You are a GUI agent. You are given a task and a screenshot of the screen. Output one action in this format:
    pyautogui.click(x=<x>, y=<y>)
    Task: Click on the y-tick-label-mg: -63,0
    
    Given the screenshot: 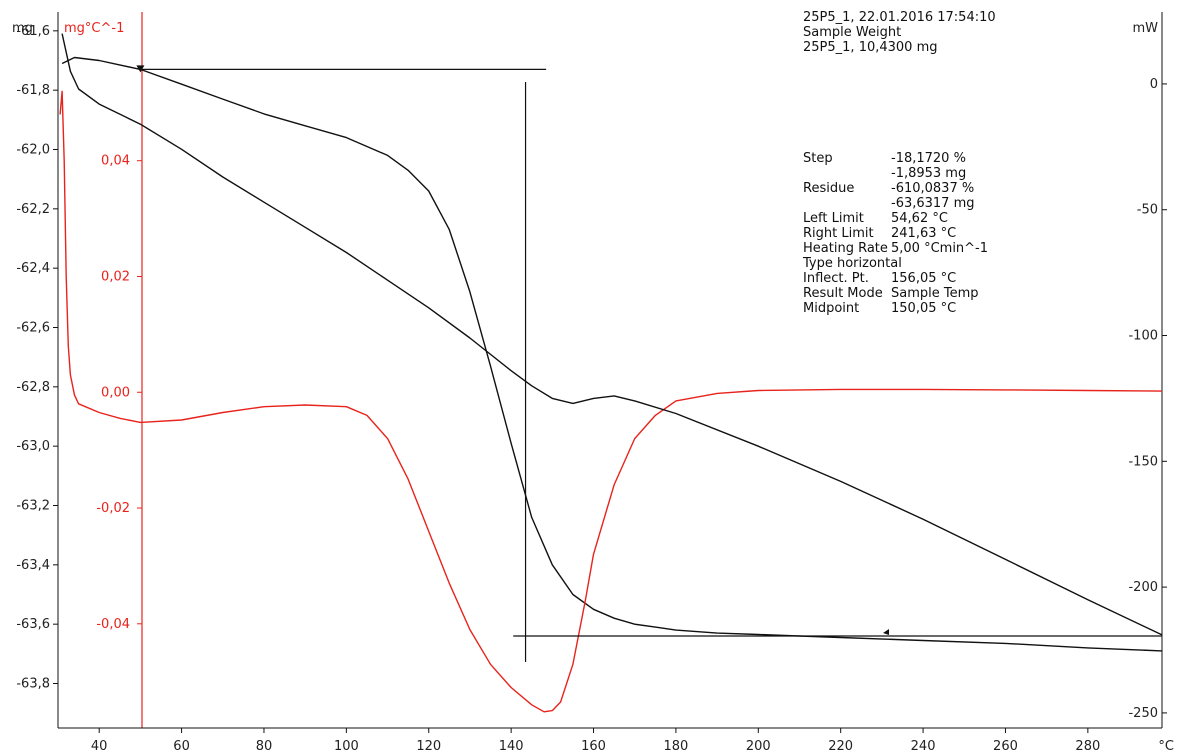 What is the action you would take?
    pyautogui.click(x=33, y=446)
    